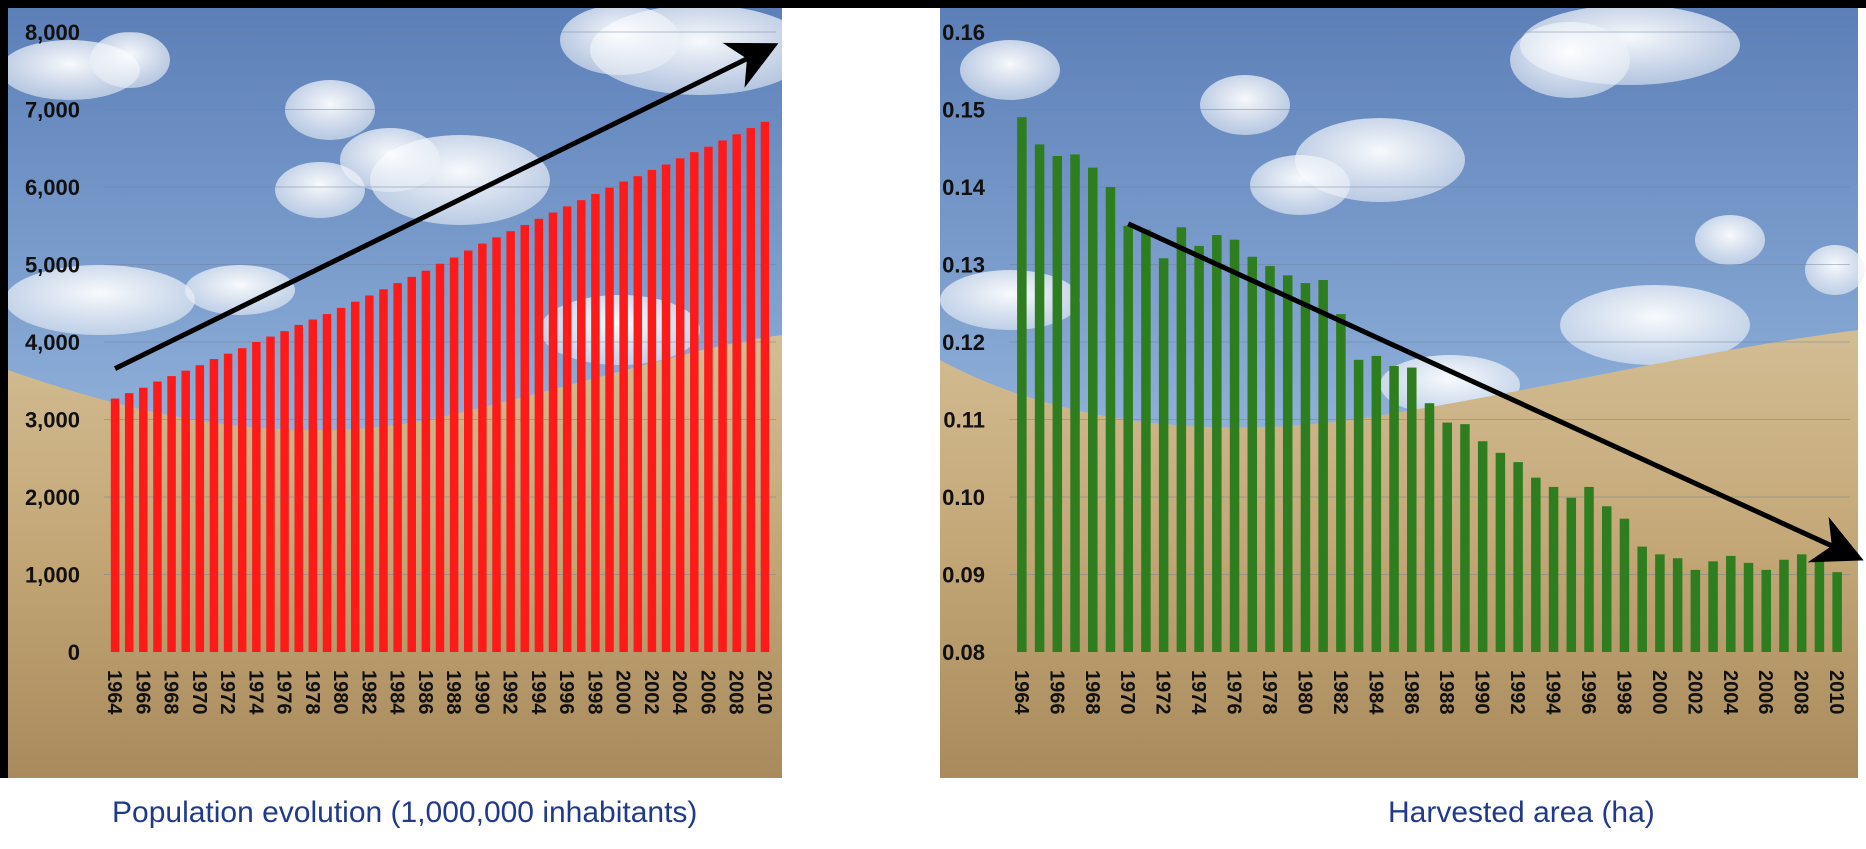  I want to click on harvested-area-chart-caption: Harvested area (ha), so click(1521, 812).